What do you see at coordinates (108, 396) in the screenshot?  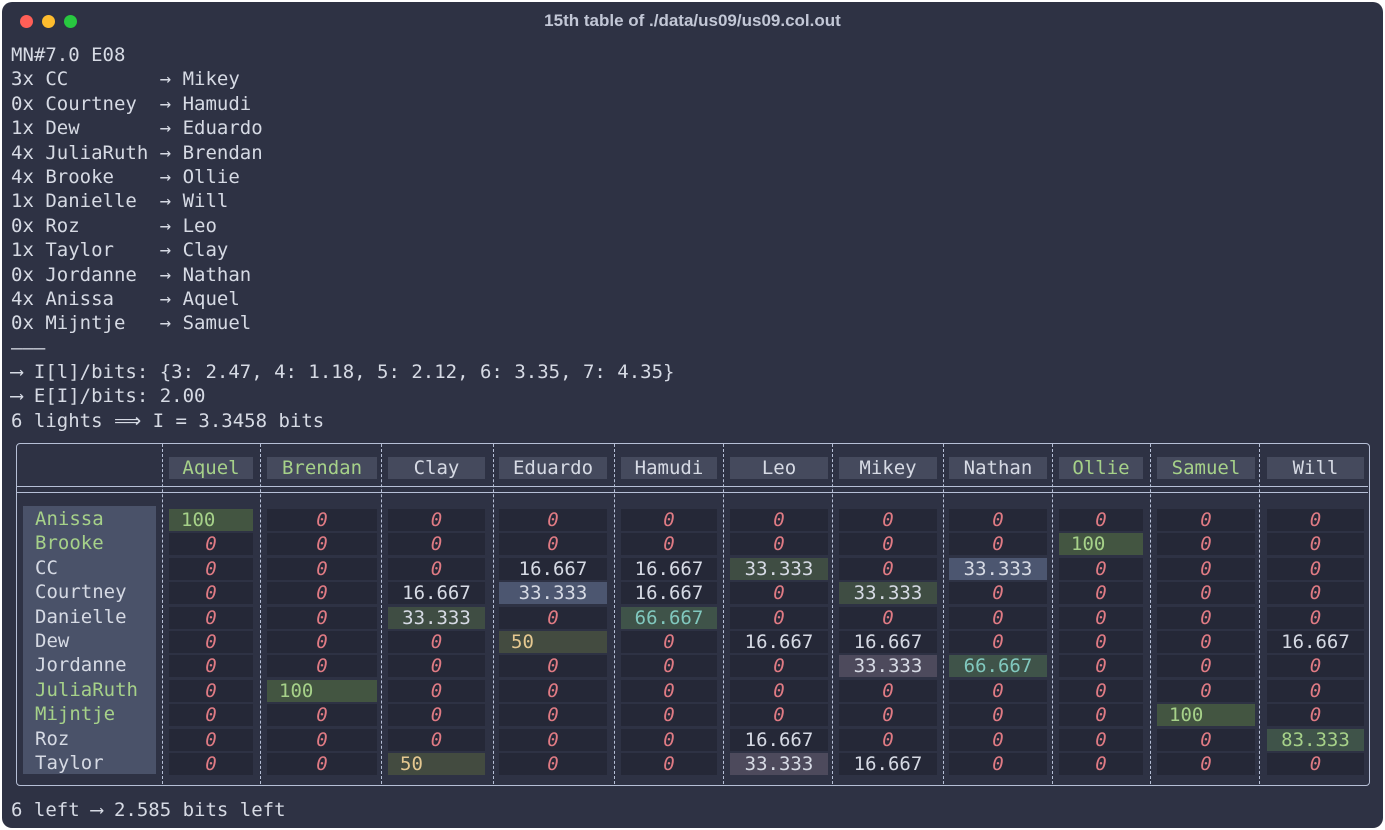 I see `log-line: ⟶ E[I]/bits: 2.00` at bounding box center [108, 396].